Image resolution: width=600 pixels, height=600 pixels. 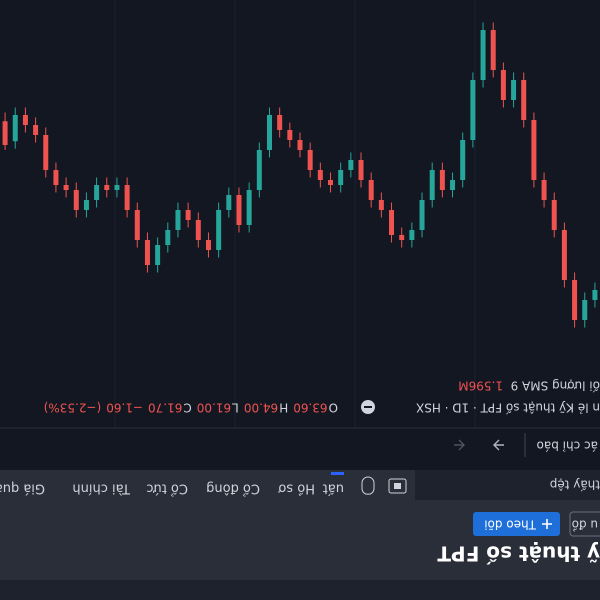 What do you see at coordinates (73, 408) in the screenshot?
I see `ohlc-value: (−2.53%)` at bounding box center [73, 408].